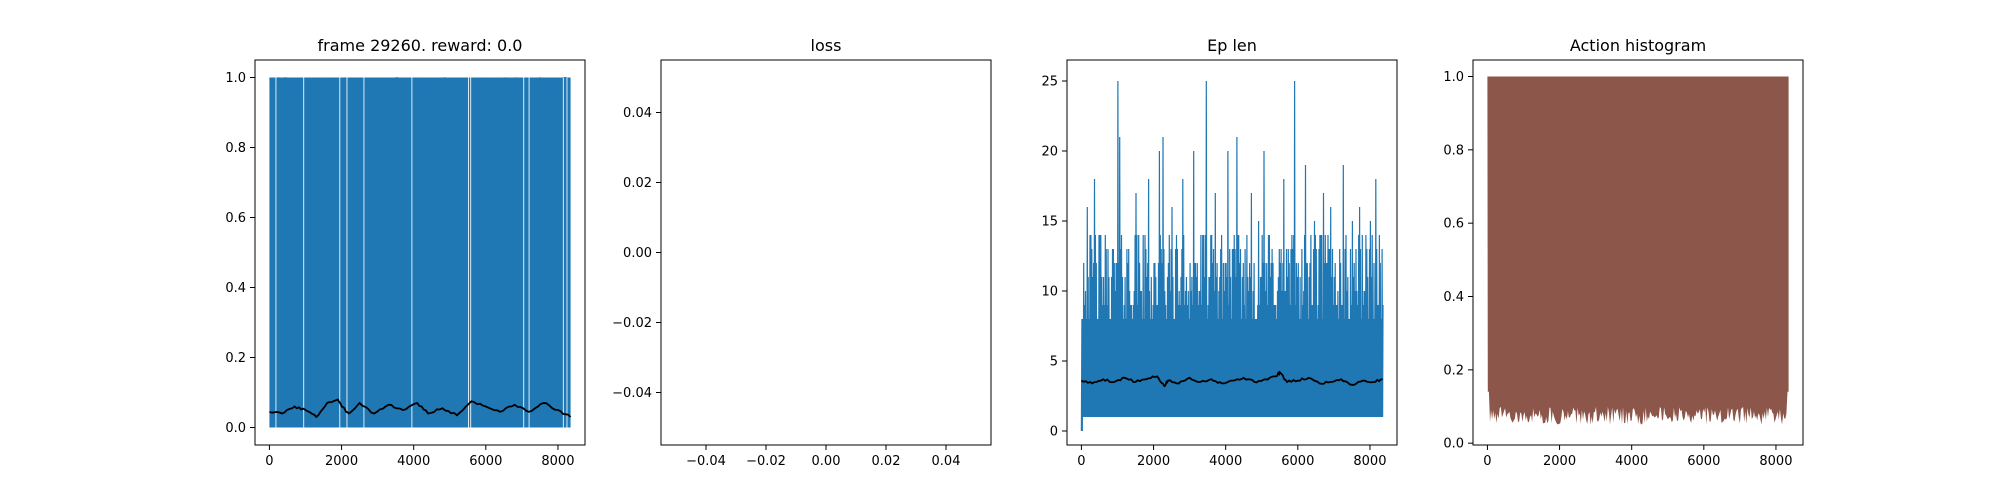 The height and width of the screenshot is (500, 2000). I want to click on action-histogram-axes-frame, so click(1638, 252).